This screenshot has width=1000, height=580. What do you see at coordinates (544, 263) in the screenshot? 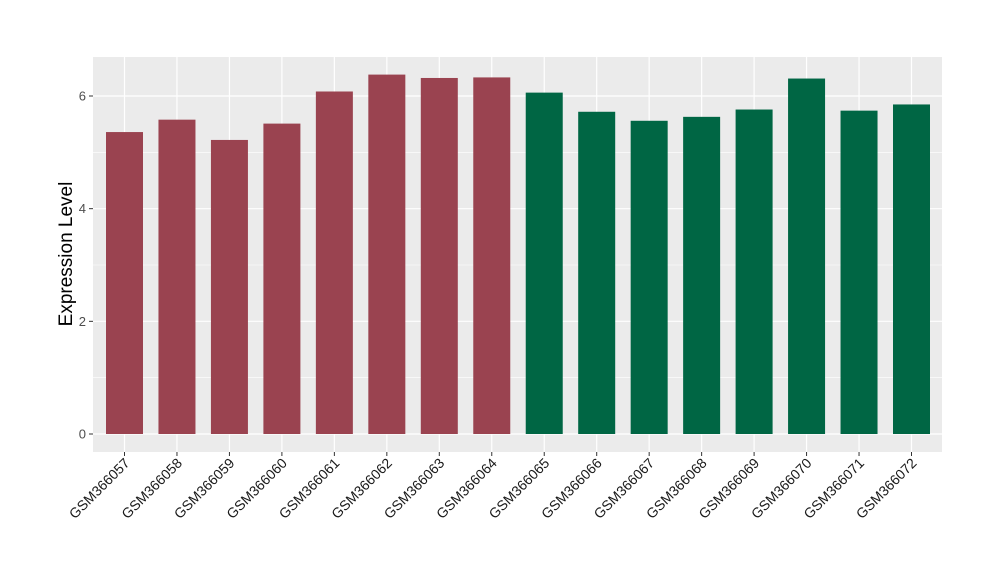
I see `bar-GSM366065` at bounding box center [544, 263].